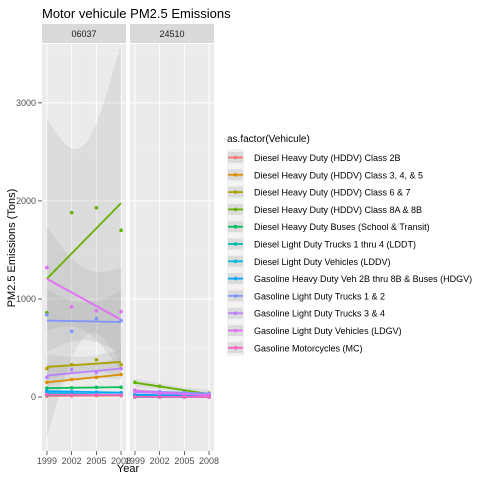  I want to click on x-axis-title: Year, so click(128, 469).